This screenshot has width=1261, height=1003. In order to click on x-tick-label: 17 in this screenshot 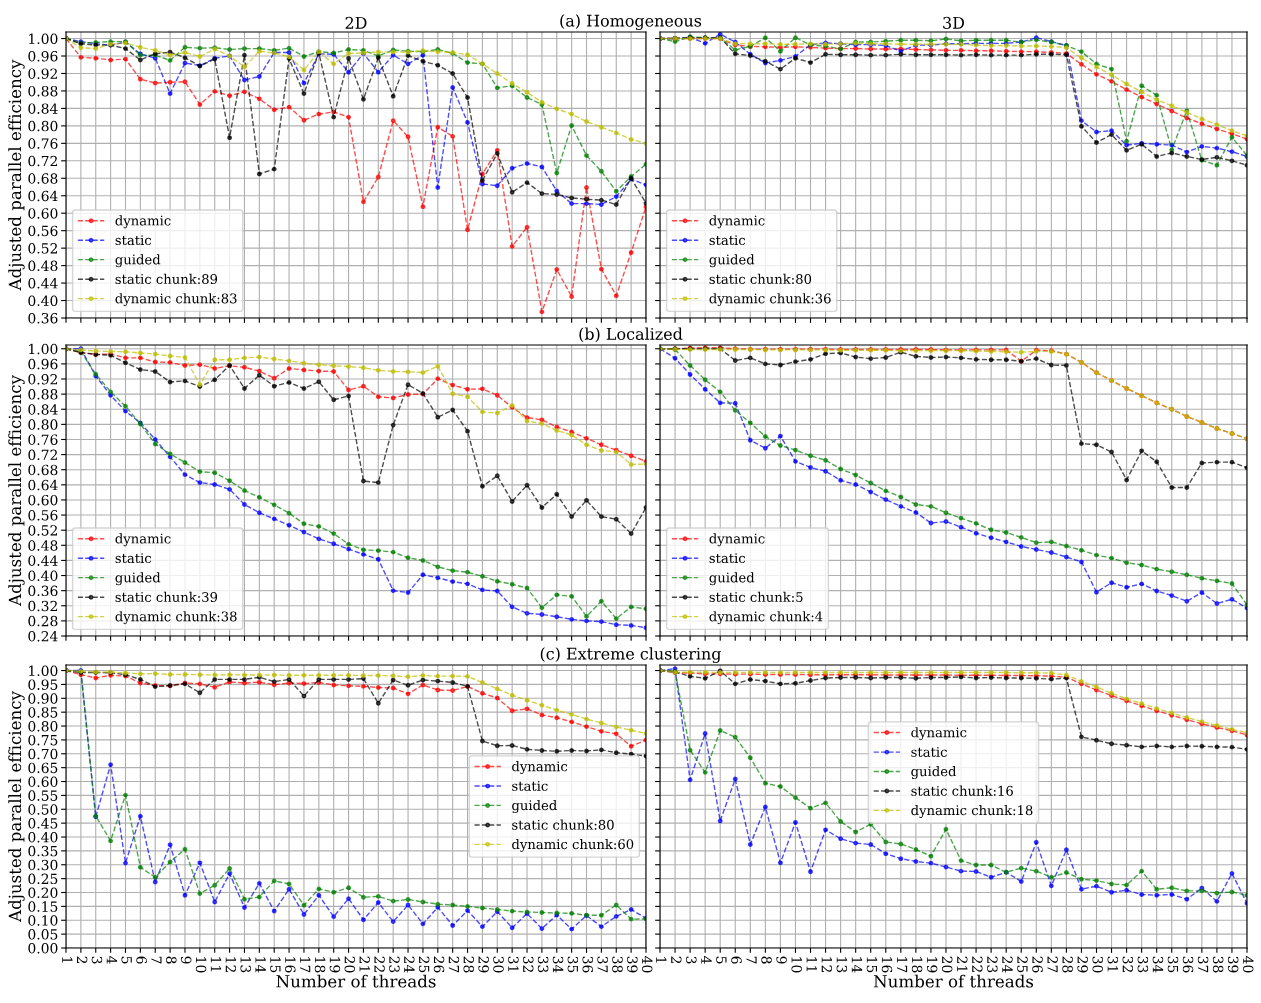, I will do `click(902, 965)`.